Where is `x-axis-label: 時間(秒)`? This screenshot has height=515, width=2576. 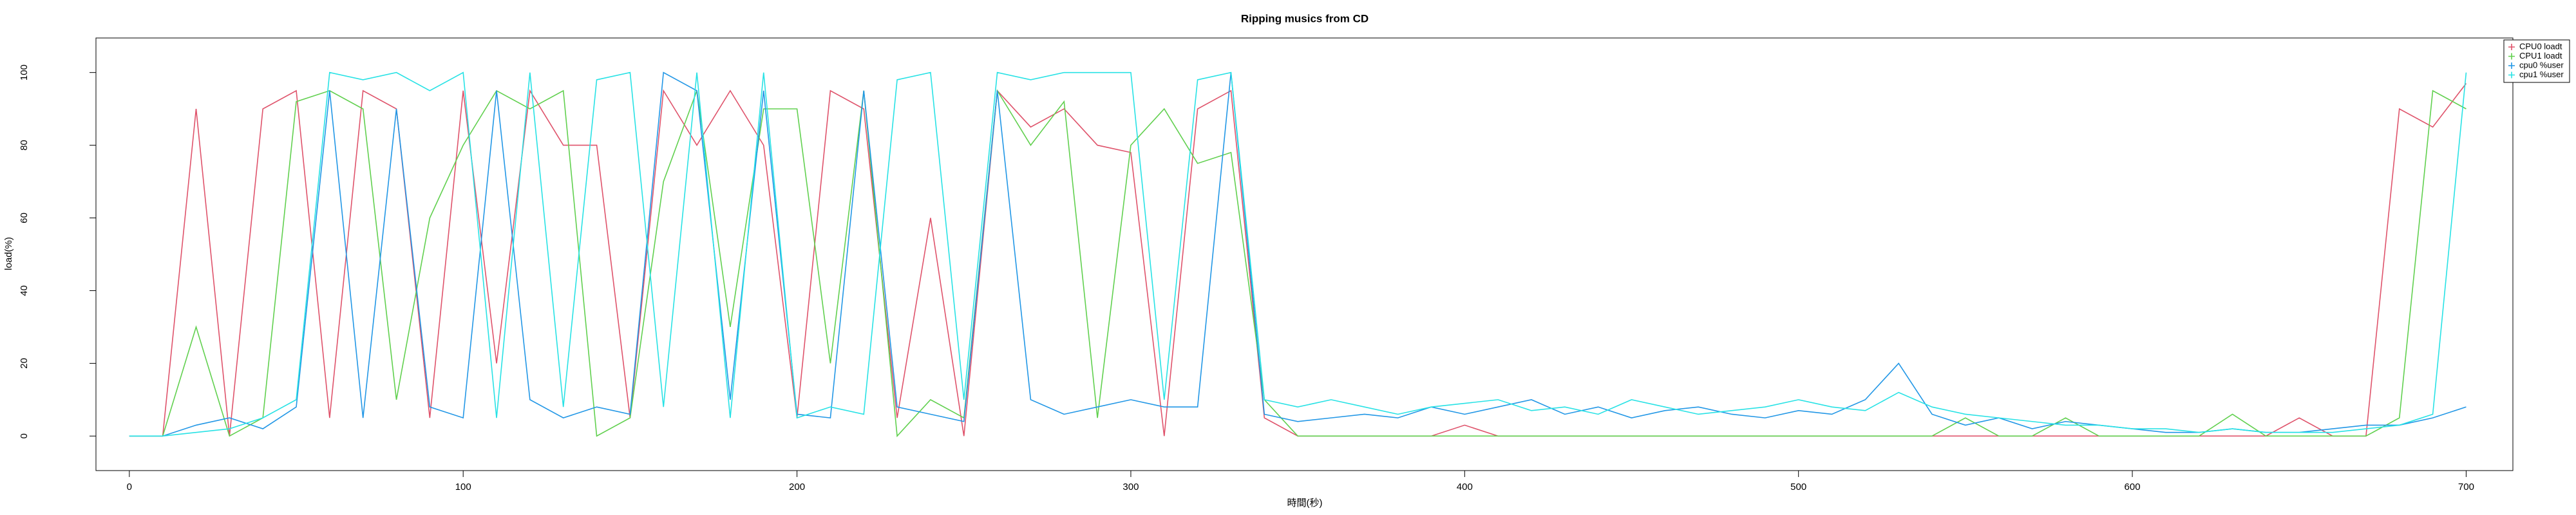
x-axis-label: 時間(秒) is located at coordinates (1305, 503).